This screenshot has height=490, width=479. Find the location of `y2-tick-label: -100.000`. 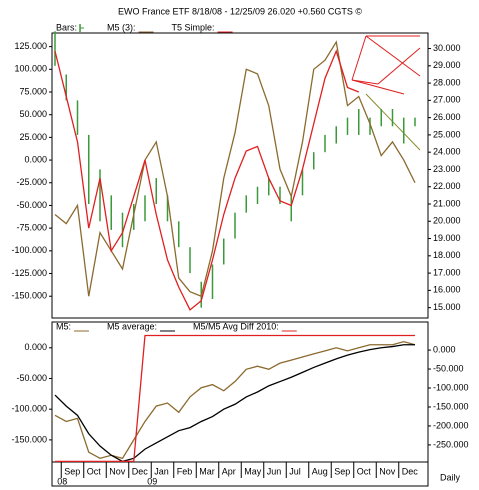

y2-tick-label: -100.000 is located at coordinates (451, 387).